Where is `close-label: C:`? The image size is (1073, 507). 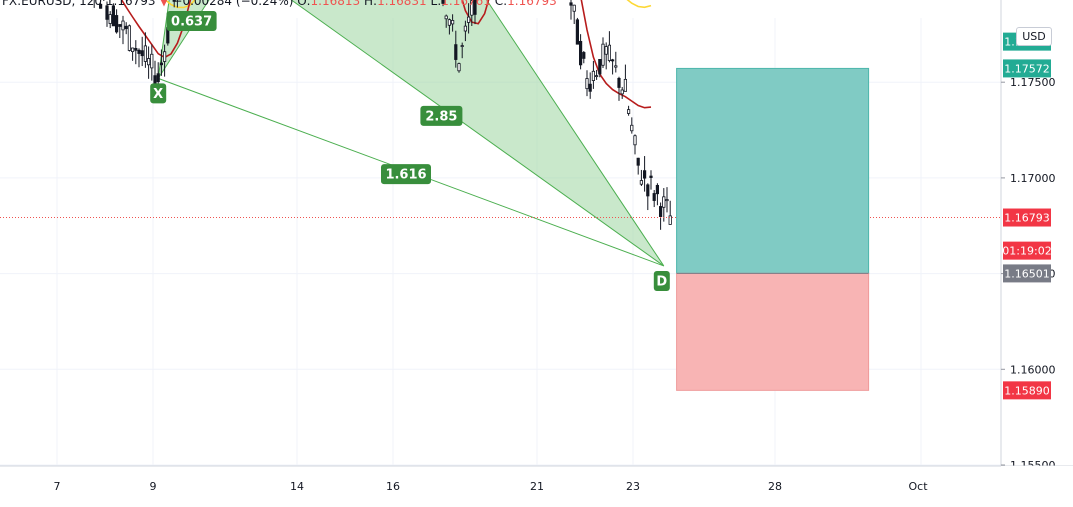
close-label: C: is located at coordinates (501, 4).